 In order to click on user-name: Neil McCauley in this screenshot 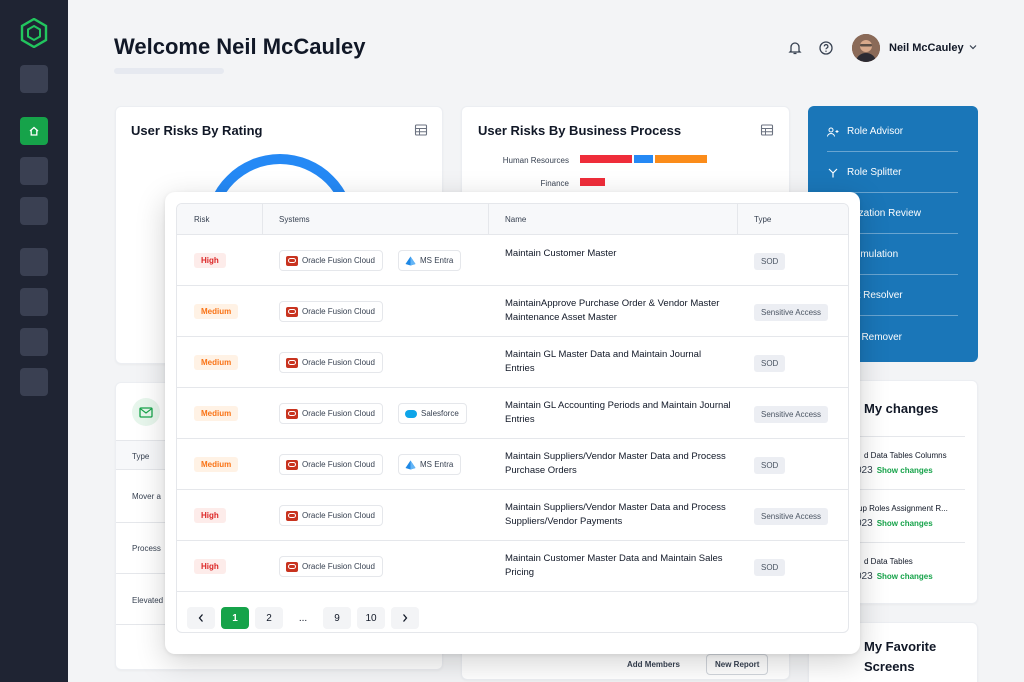, I will do `click(926, 48)`.